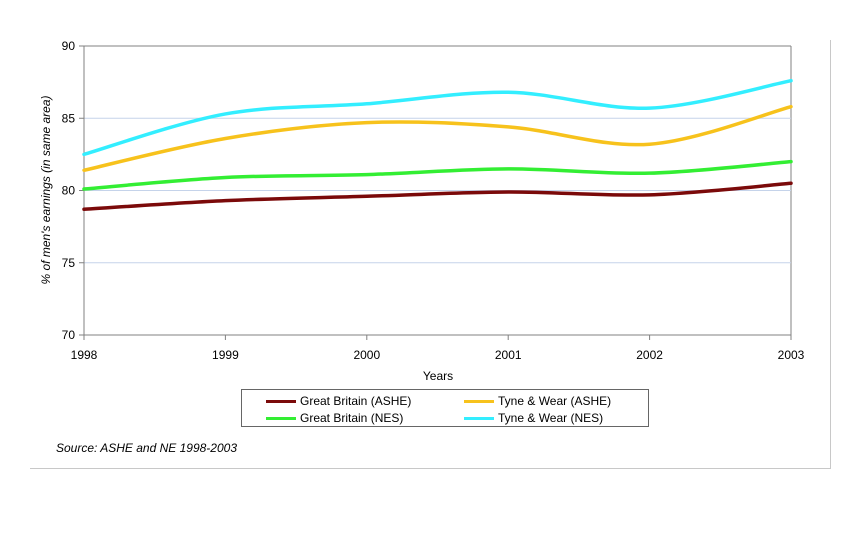 This screenshot has width=860, height=536. What do you see at coordinates (84, 355) in the screenshot?
I see `x-tick-label: 1998` at bounding box center [84, 355].